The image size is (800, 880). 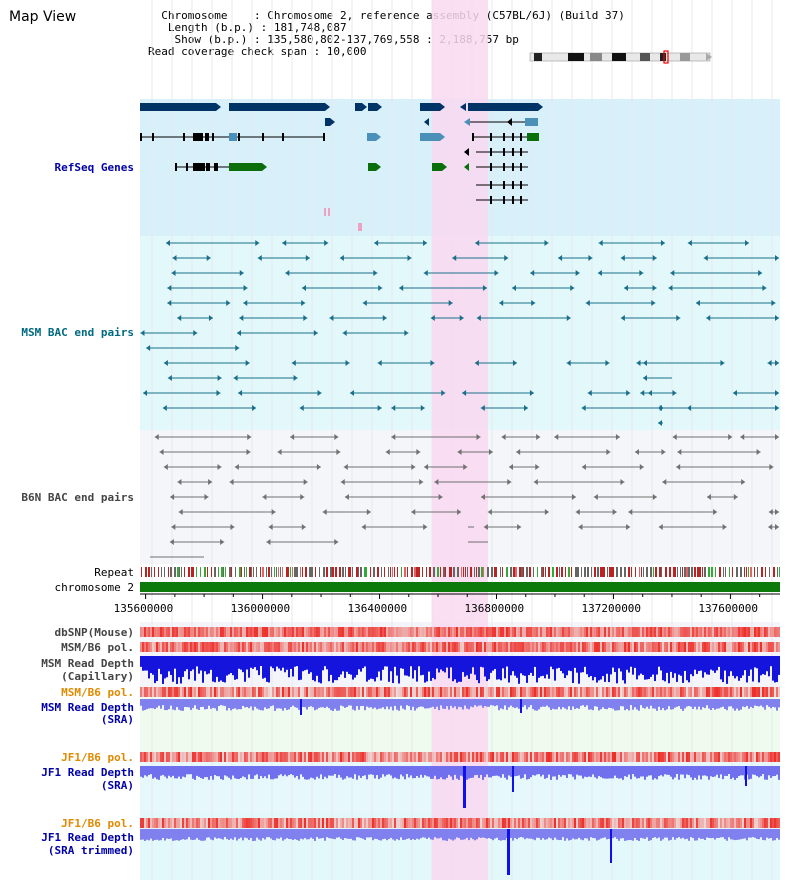 What do you see at coordinates (87, 663) in the screenshot?
I see `msm-read-depth-cap-label: MSM Read Depth` at bounding box center [87, 663].